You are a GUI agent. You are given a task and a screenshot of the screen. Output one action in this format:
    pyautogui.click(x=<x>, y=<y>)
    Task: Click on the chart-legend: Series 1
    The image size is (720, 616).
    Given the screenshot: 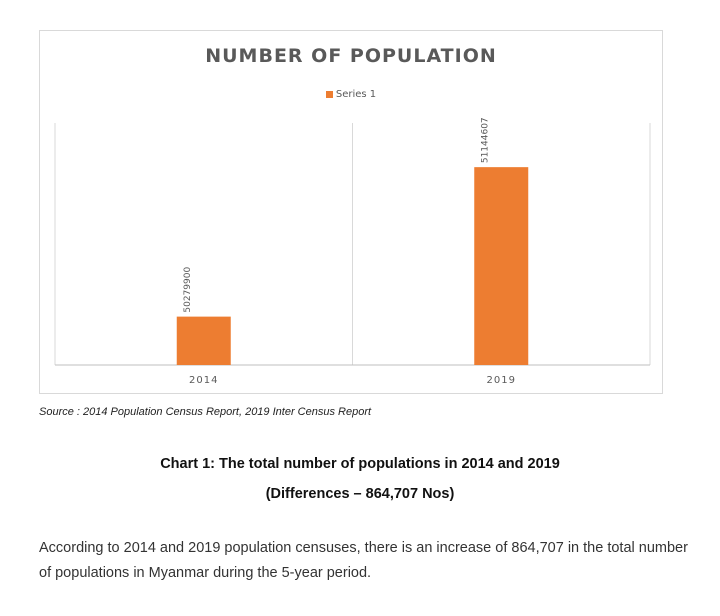 What is the action you would take?
    pyautogui.click(x=351, y=94)
    